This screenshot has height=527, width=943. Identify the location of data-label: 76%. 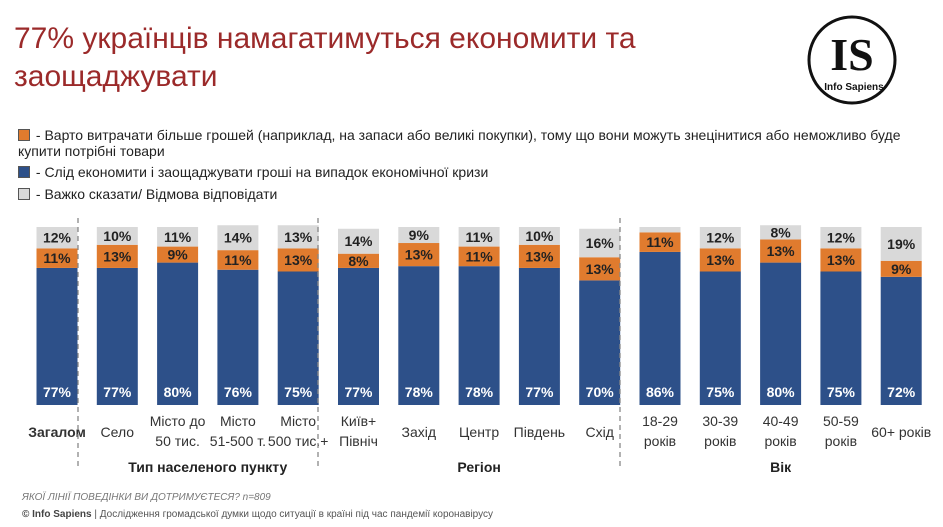
(238, 392).